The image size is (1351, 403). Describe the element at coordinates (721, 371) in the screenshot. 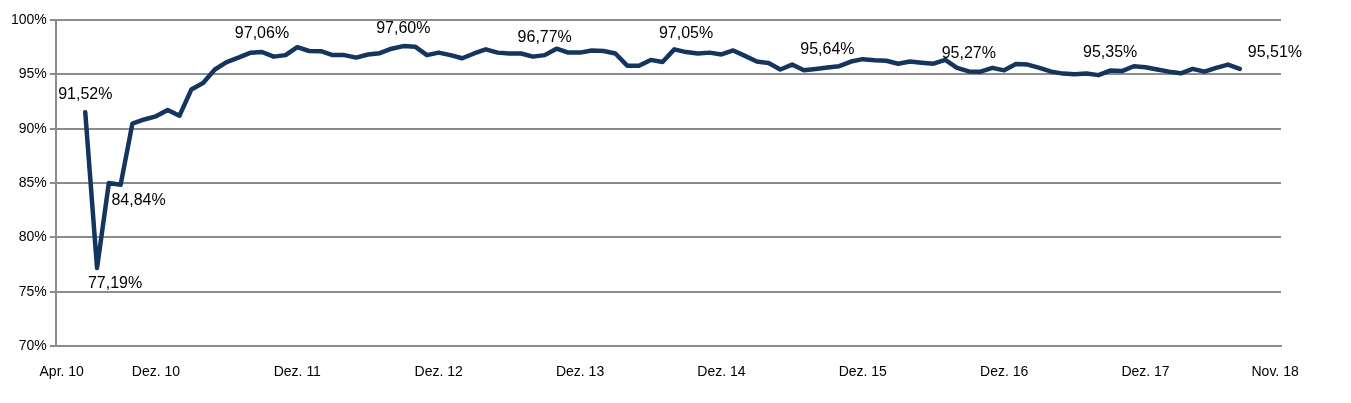

I see `x-tick-label: Dez. 14` at that location.